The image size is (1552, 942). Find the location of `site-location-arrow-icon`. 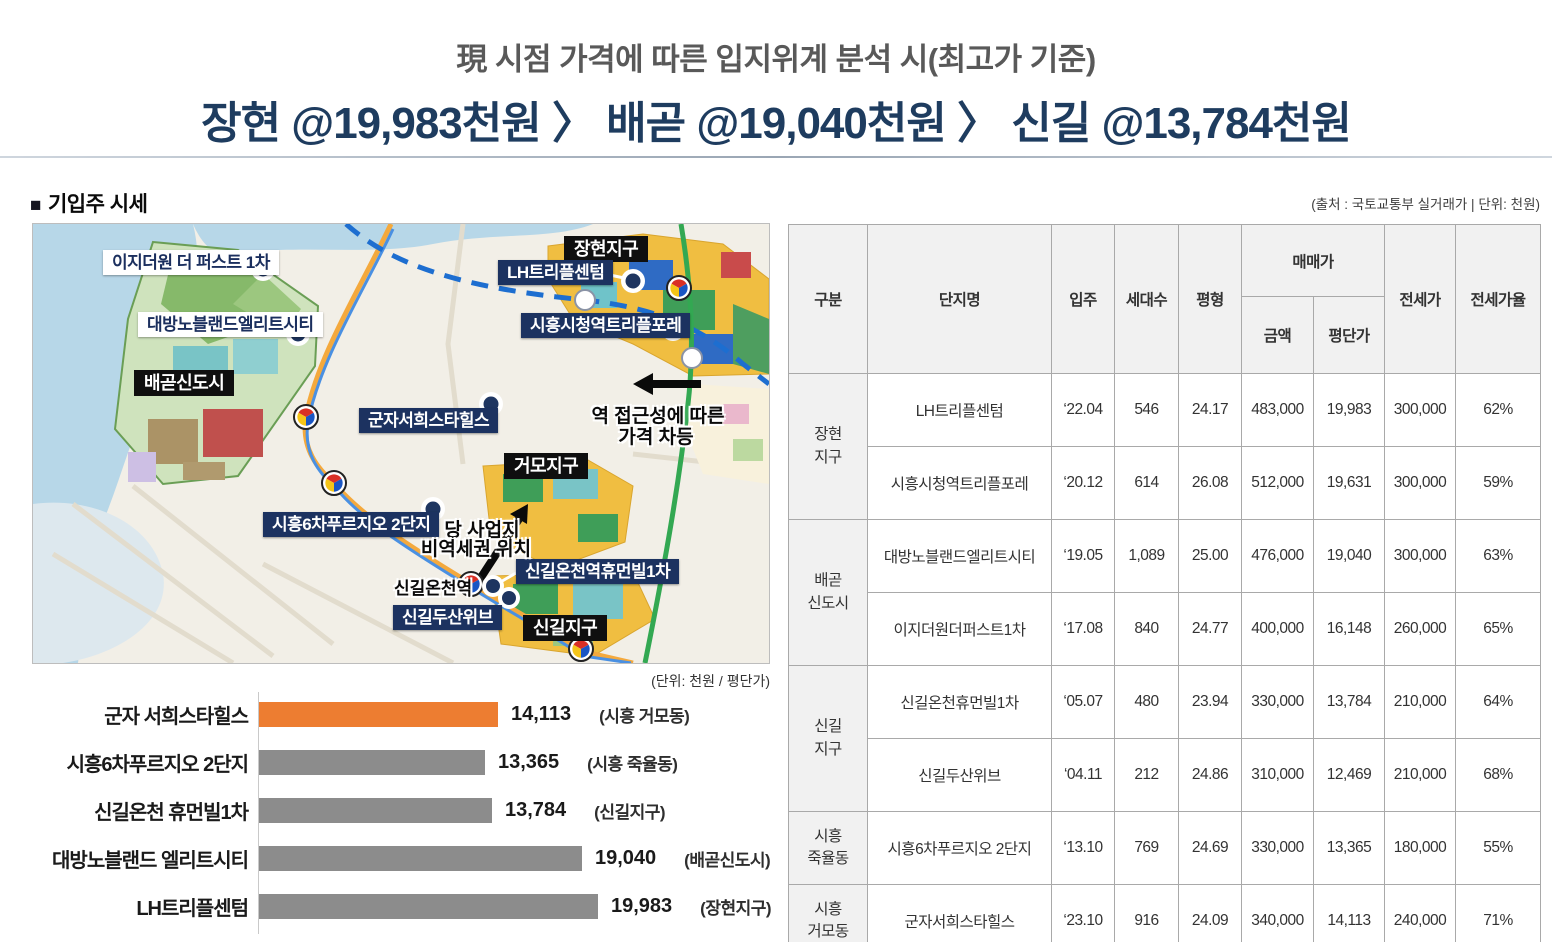

site-location-arrow-icon is located at coordinates (501, 544).